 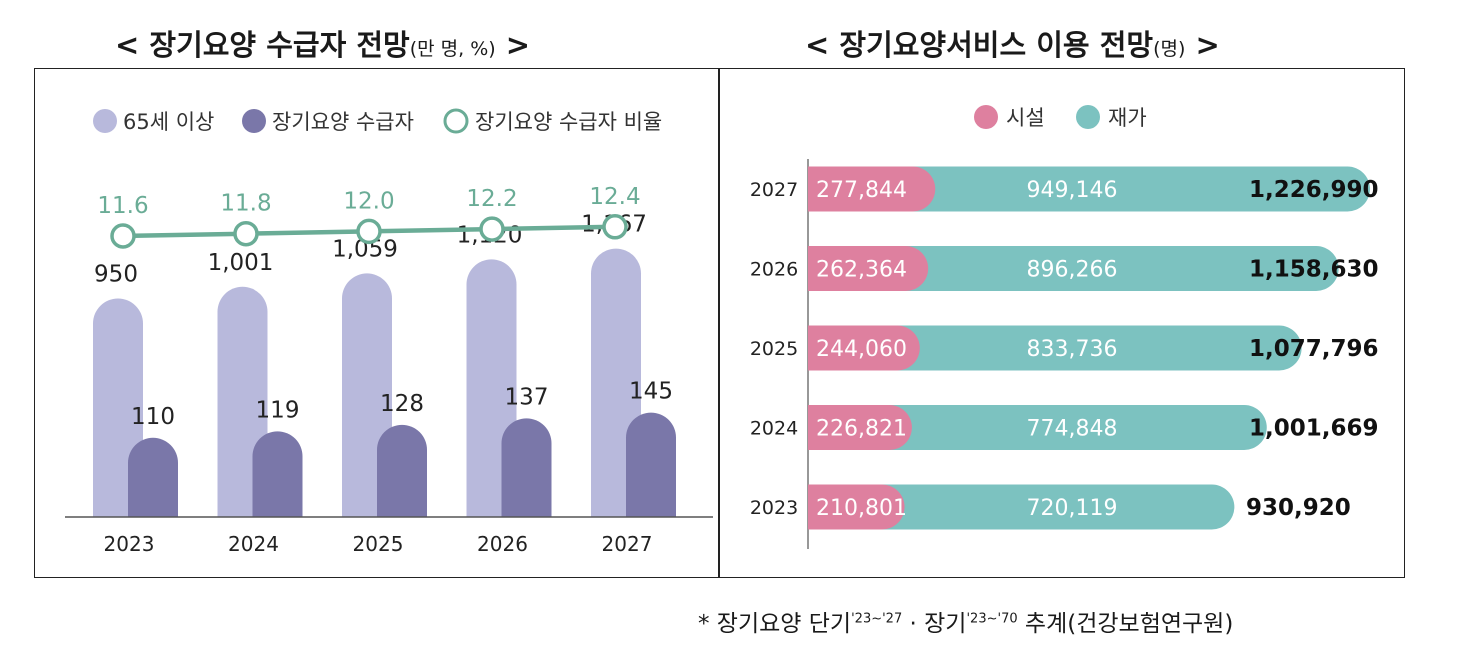 What do you see at coordinates (861, 190) in the screenshot?
I see `facility-value-label: 277,844` at bounding box center [861, 190].